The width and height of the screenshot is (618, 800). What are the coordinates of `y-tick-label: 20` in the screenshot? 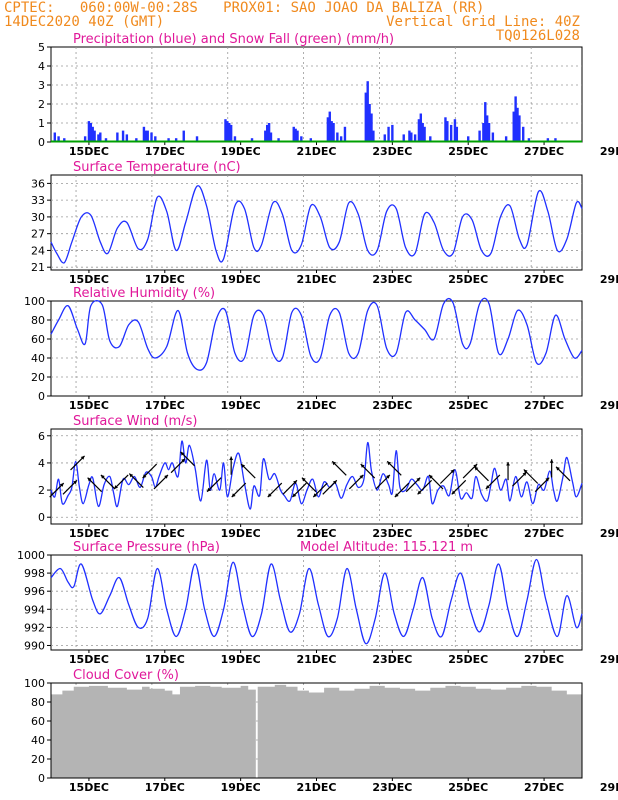 It's located at (38, 377).